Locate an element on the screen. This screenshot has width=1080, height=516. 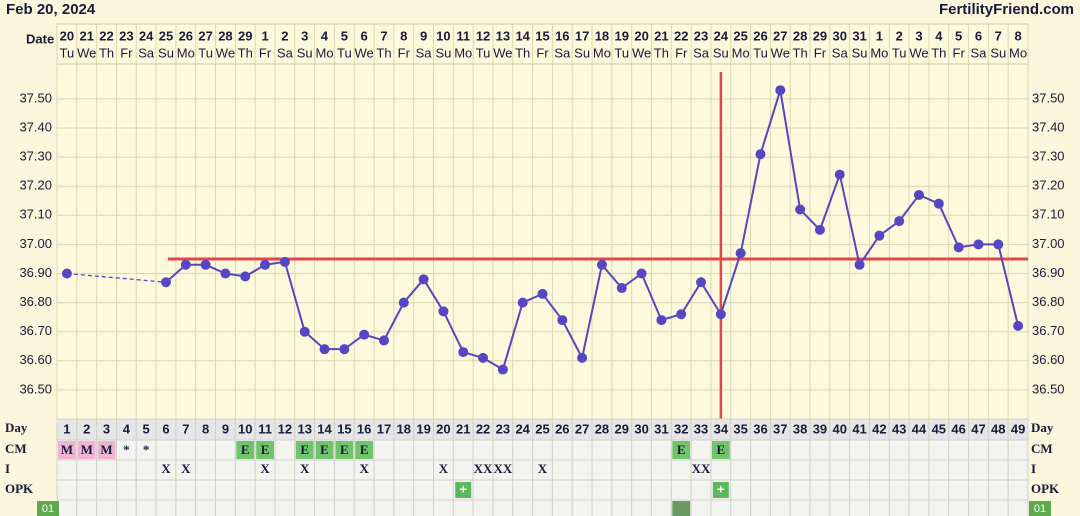
date-label: 16 is located at coordinates (562, 35).